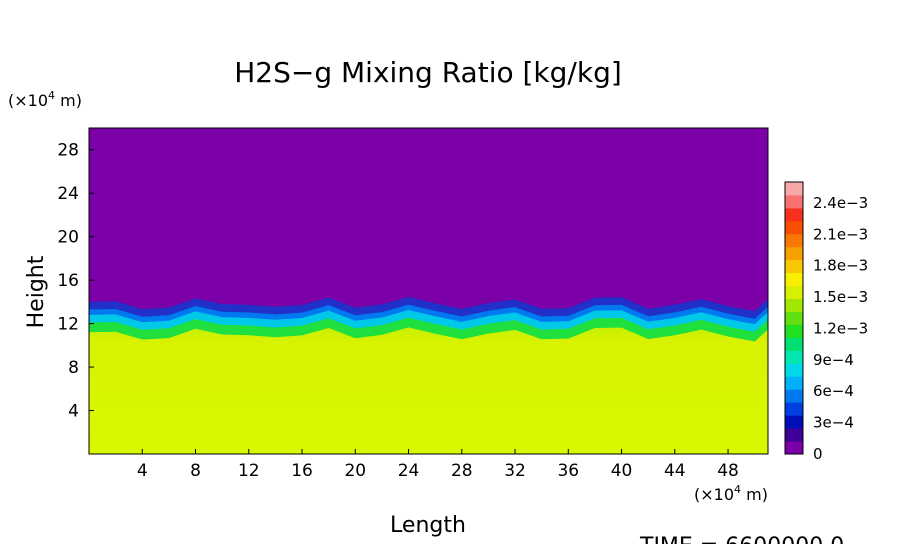 The height and width of the screenshot is (544, 904). Describe the element at coordinates (833, 360) in the screenshot. I see `colorbar-tick-label: 9e−4` at that location.